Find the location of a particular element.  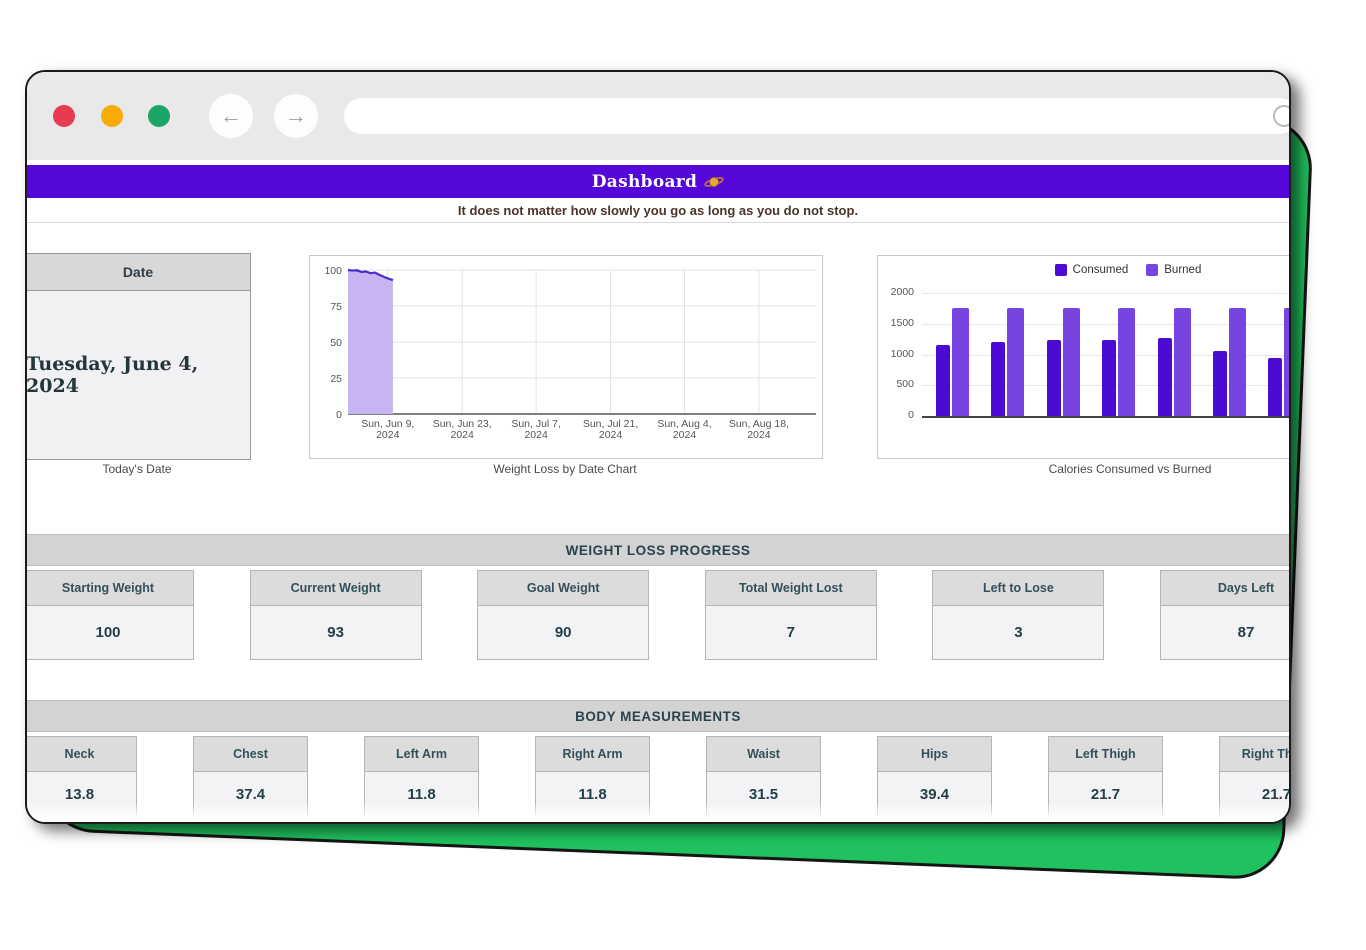

forward-button: → is located at coordinates (296, 116).